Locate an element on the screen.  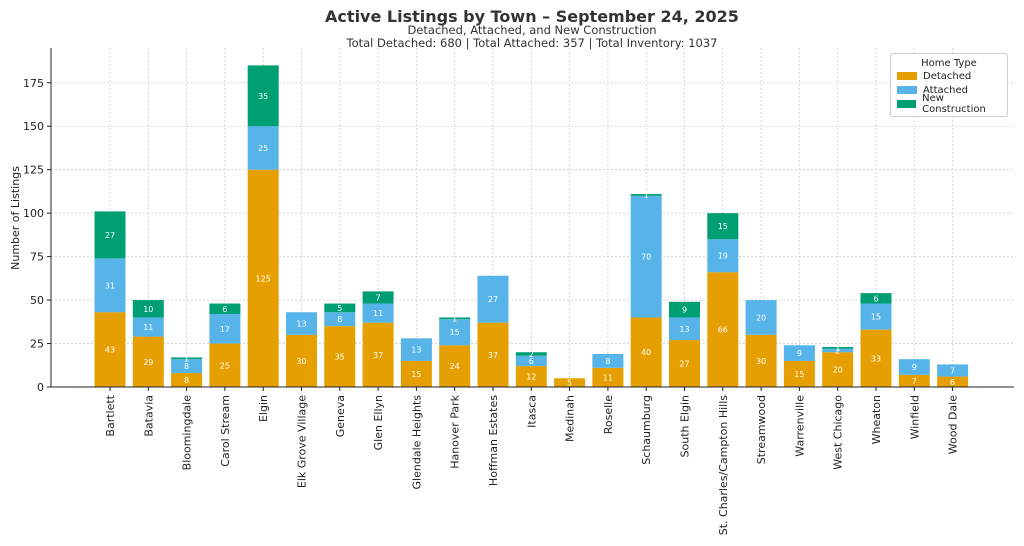
x-tick-label: St. Charles/Campton Hills is located at coordinates (723, 465).